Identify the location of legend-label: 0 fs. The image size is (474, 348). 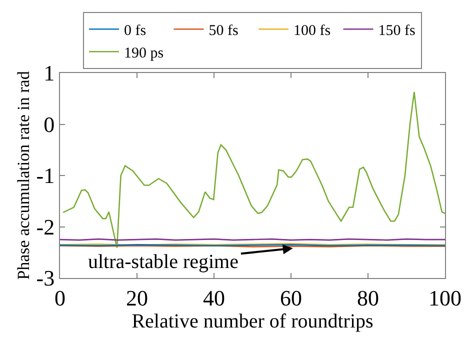
(135, 31).